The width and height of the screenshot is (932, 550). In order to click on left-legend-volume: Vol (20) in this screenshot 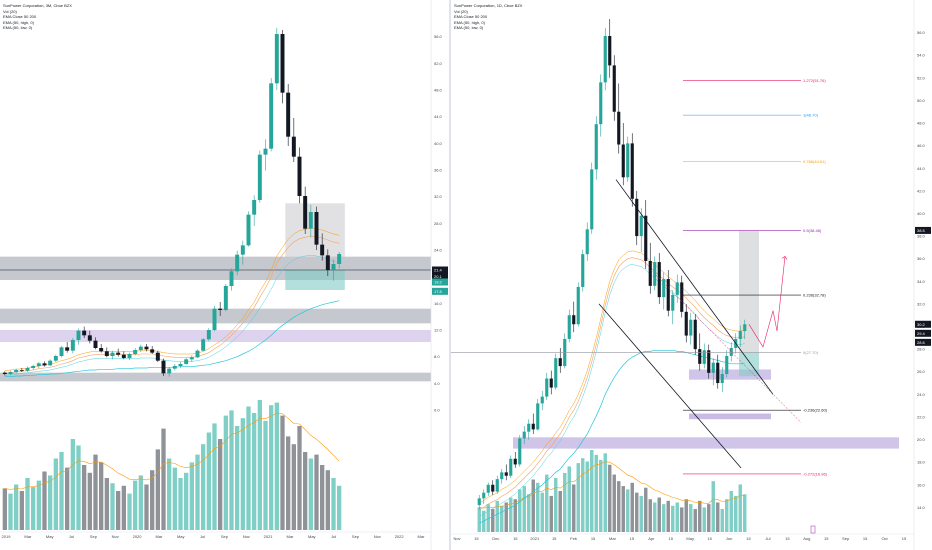, I will do `click(10, 11)`.